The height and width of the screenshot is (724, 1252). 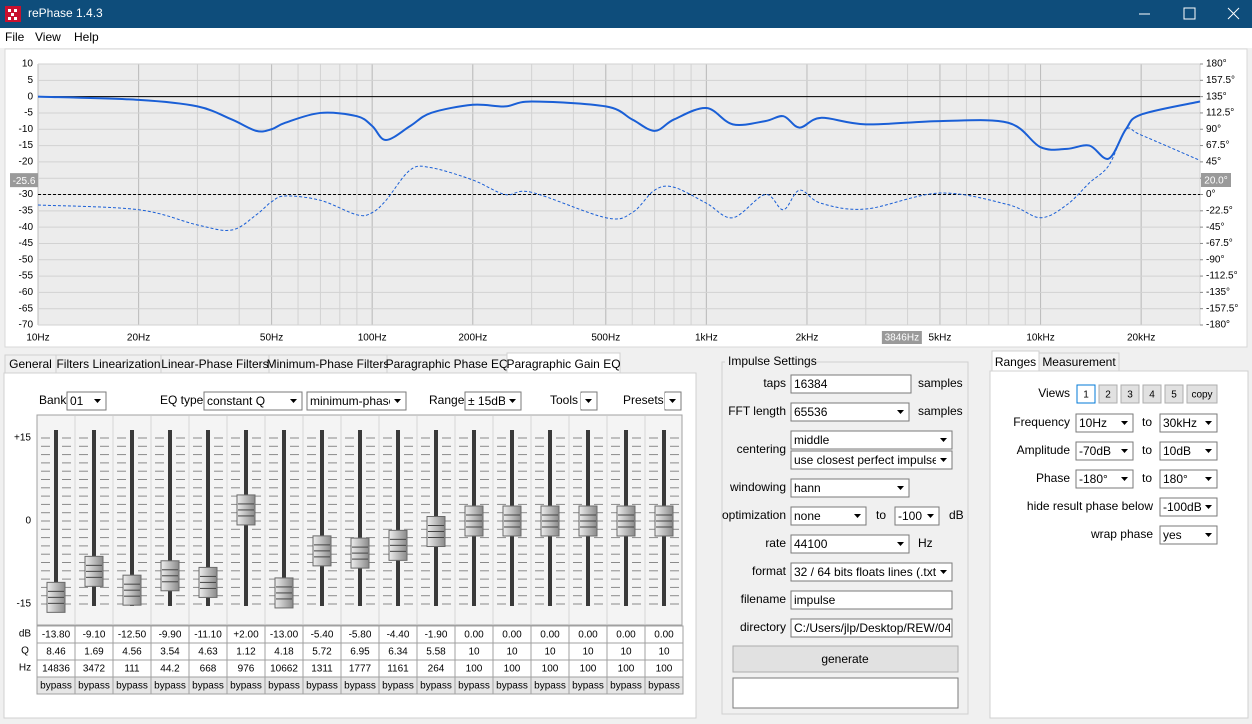 What do you see at coordinates (850, 412) in the screenshot?
I see `fft-select` at bounding box center [850, 412].